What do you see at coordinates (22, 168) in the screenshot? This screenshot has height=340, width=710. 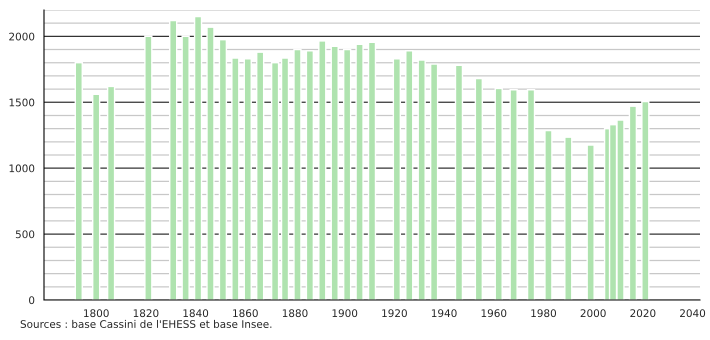 I see `y-tick-label: 1000` at bounding box center [22, 168].